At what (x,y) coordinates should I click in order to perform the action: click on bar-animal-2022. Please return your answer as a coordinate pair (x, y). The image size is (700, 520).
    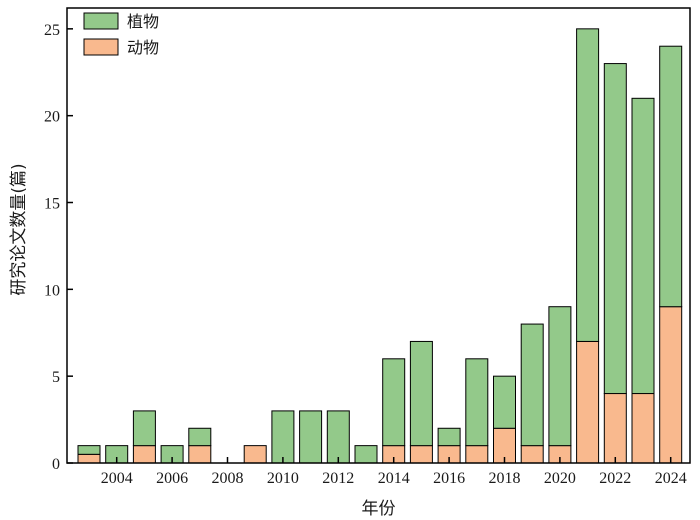
    Looking at the image, I should click on (615, 428).